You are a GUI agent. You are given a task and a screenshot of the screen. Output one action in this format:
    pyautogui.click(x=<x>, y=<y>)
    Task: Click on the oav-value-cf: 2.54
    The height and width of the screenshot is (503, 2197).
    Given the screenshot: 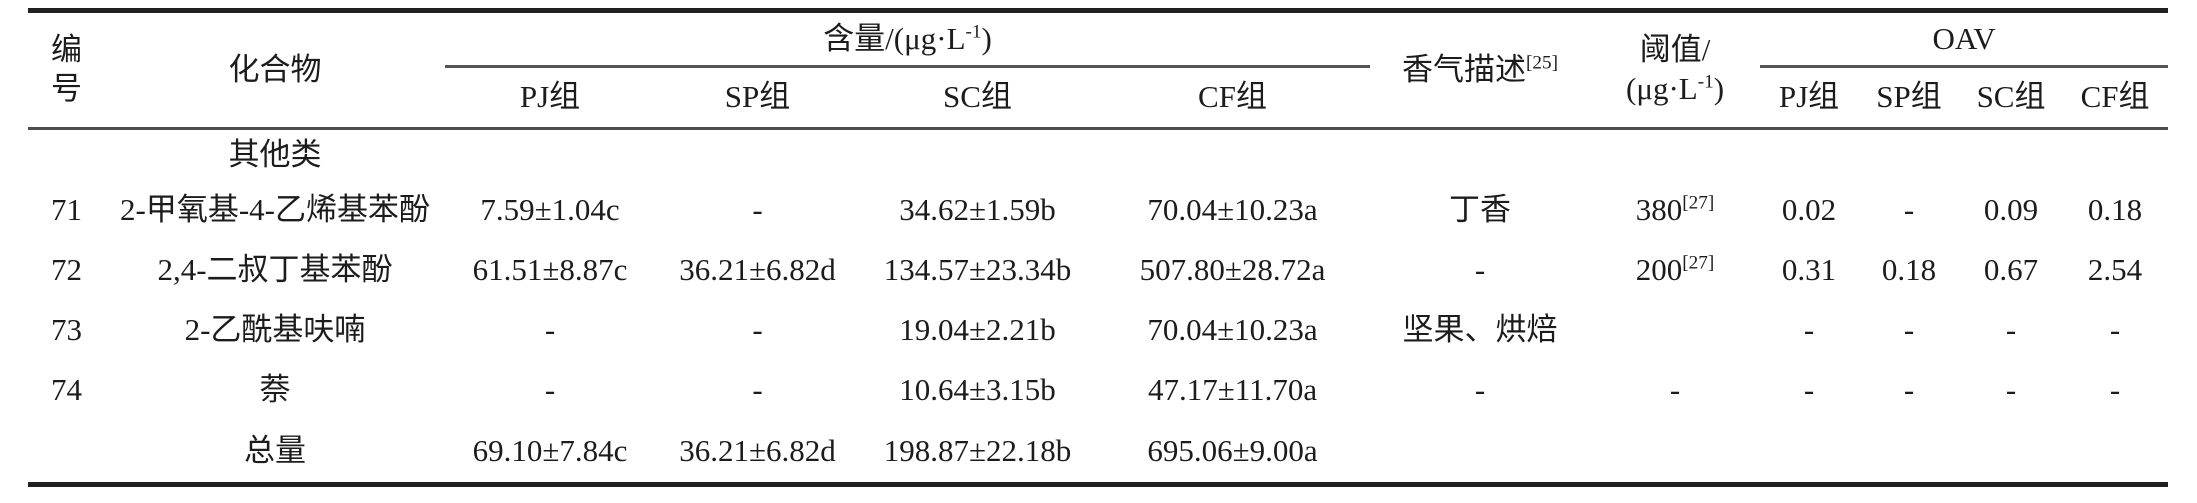 What is the action you would take?
    pyautogui.click(x=2115, y=270)
    